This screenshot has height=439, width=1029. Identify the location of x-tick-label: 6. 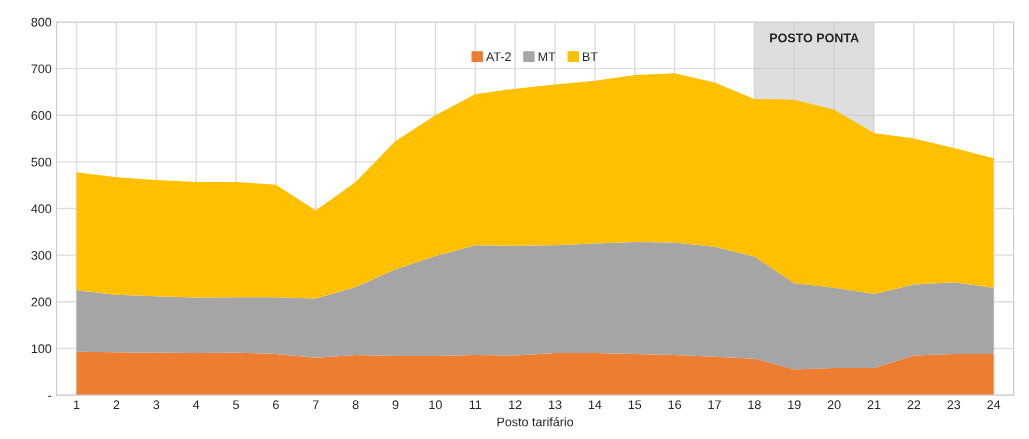
(276, 405).